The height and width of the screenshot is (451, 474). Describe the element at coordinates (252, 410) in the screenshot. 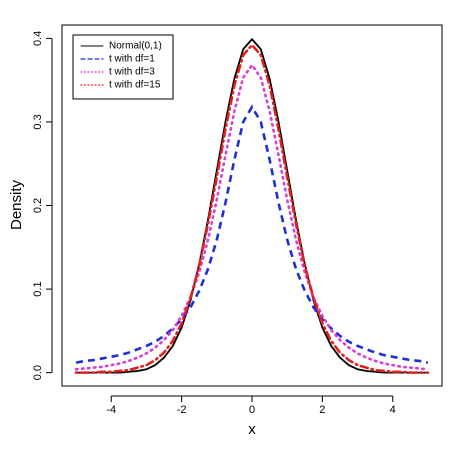

I see `x-tick-label: 0` at that location.